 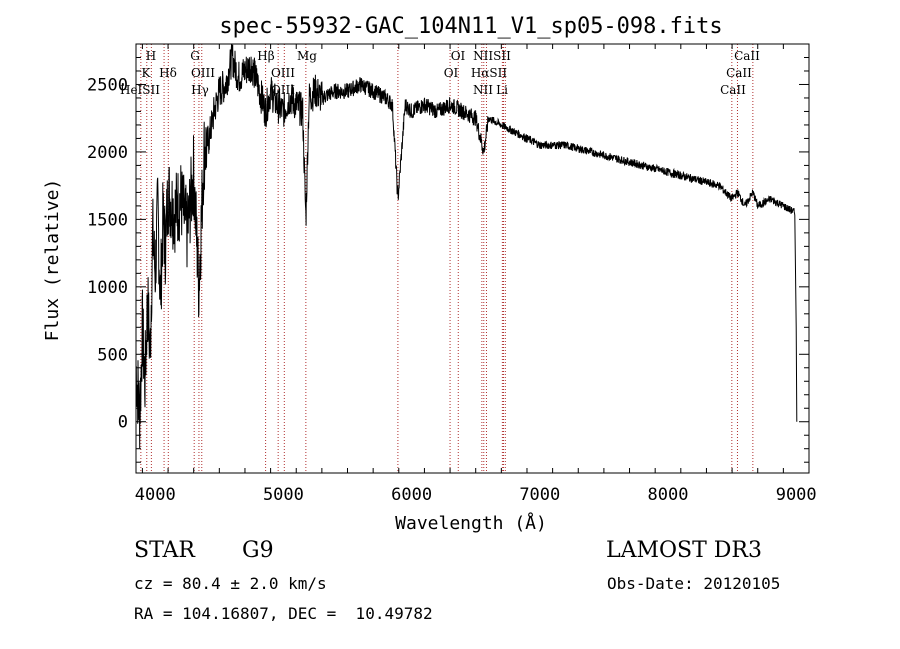 What do you see at coordinates (283, 495) in the screenshot?
I see `x-tick-label: 5000` at bounding box center [283, 495].